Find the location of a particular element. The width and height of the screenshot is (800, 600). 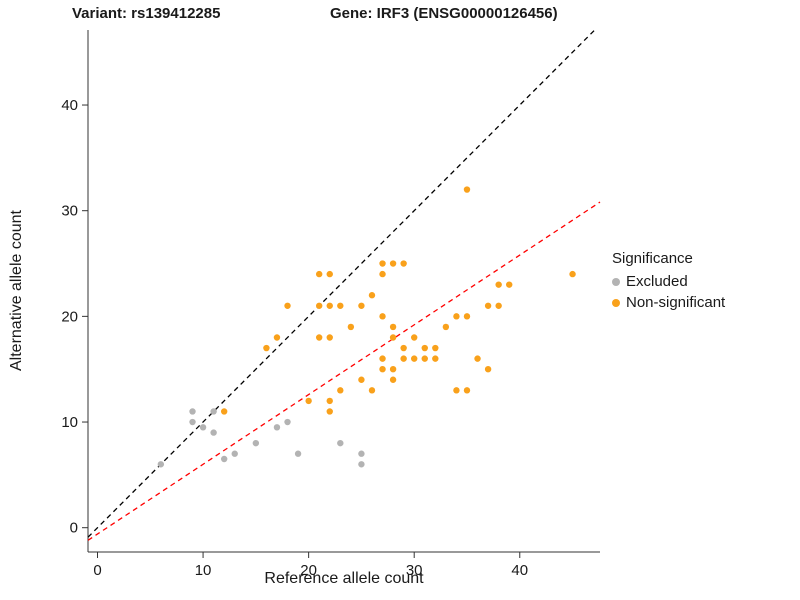

excluded-dot-icon is located at coordinates (616, 281).